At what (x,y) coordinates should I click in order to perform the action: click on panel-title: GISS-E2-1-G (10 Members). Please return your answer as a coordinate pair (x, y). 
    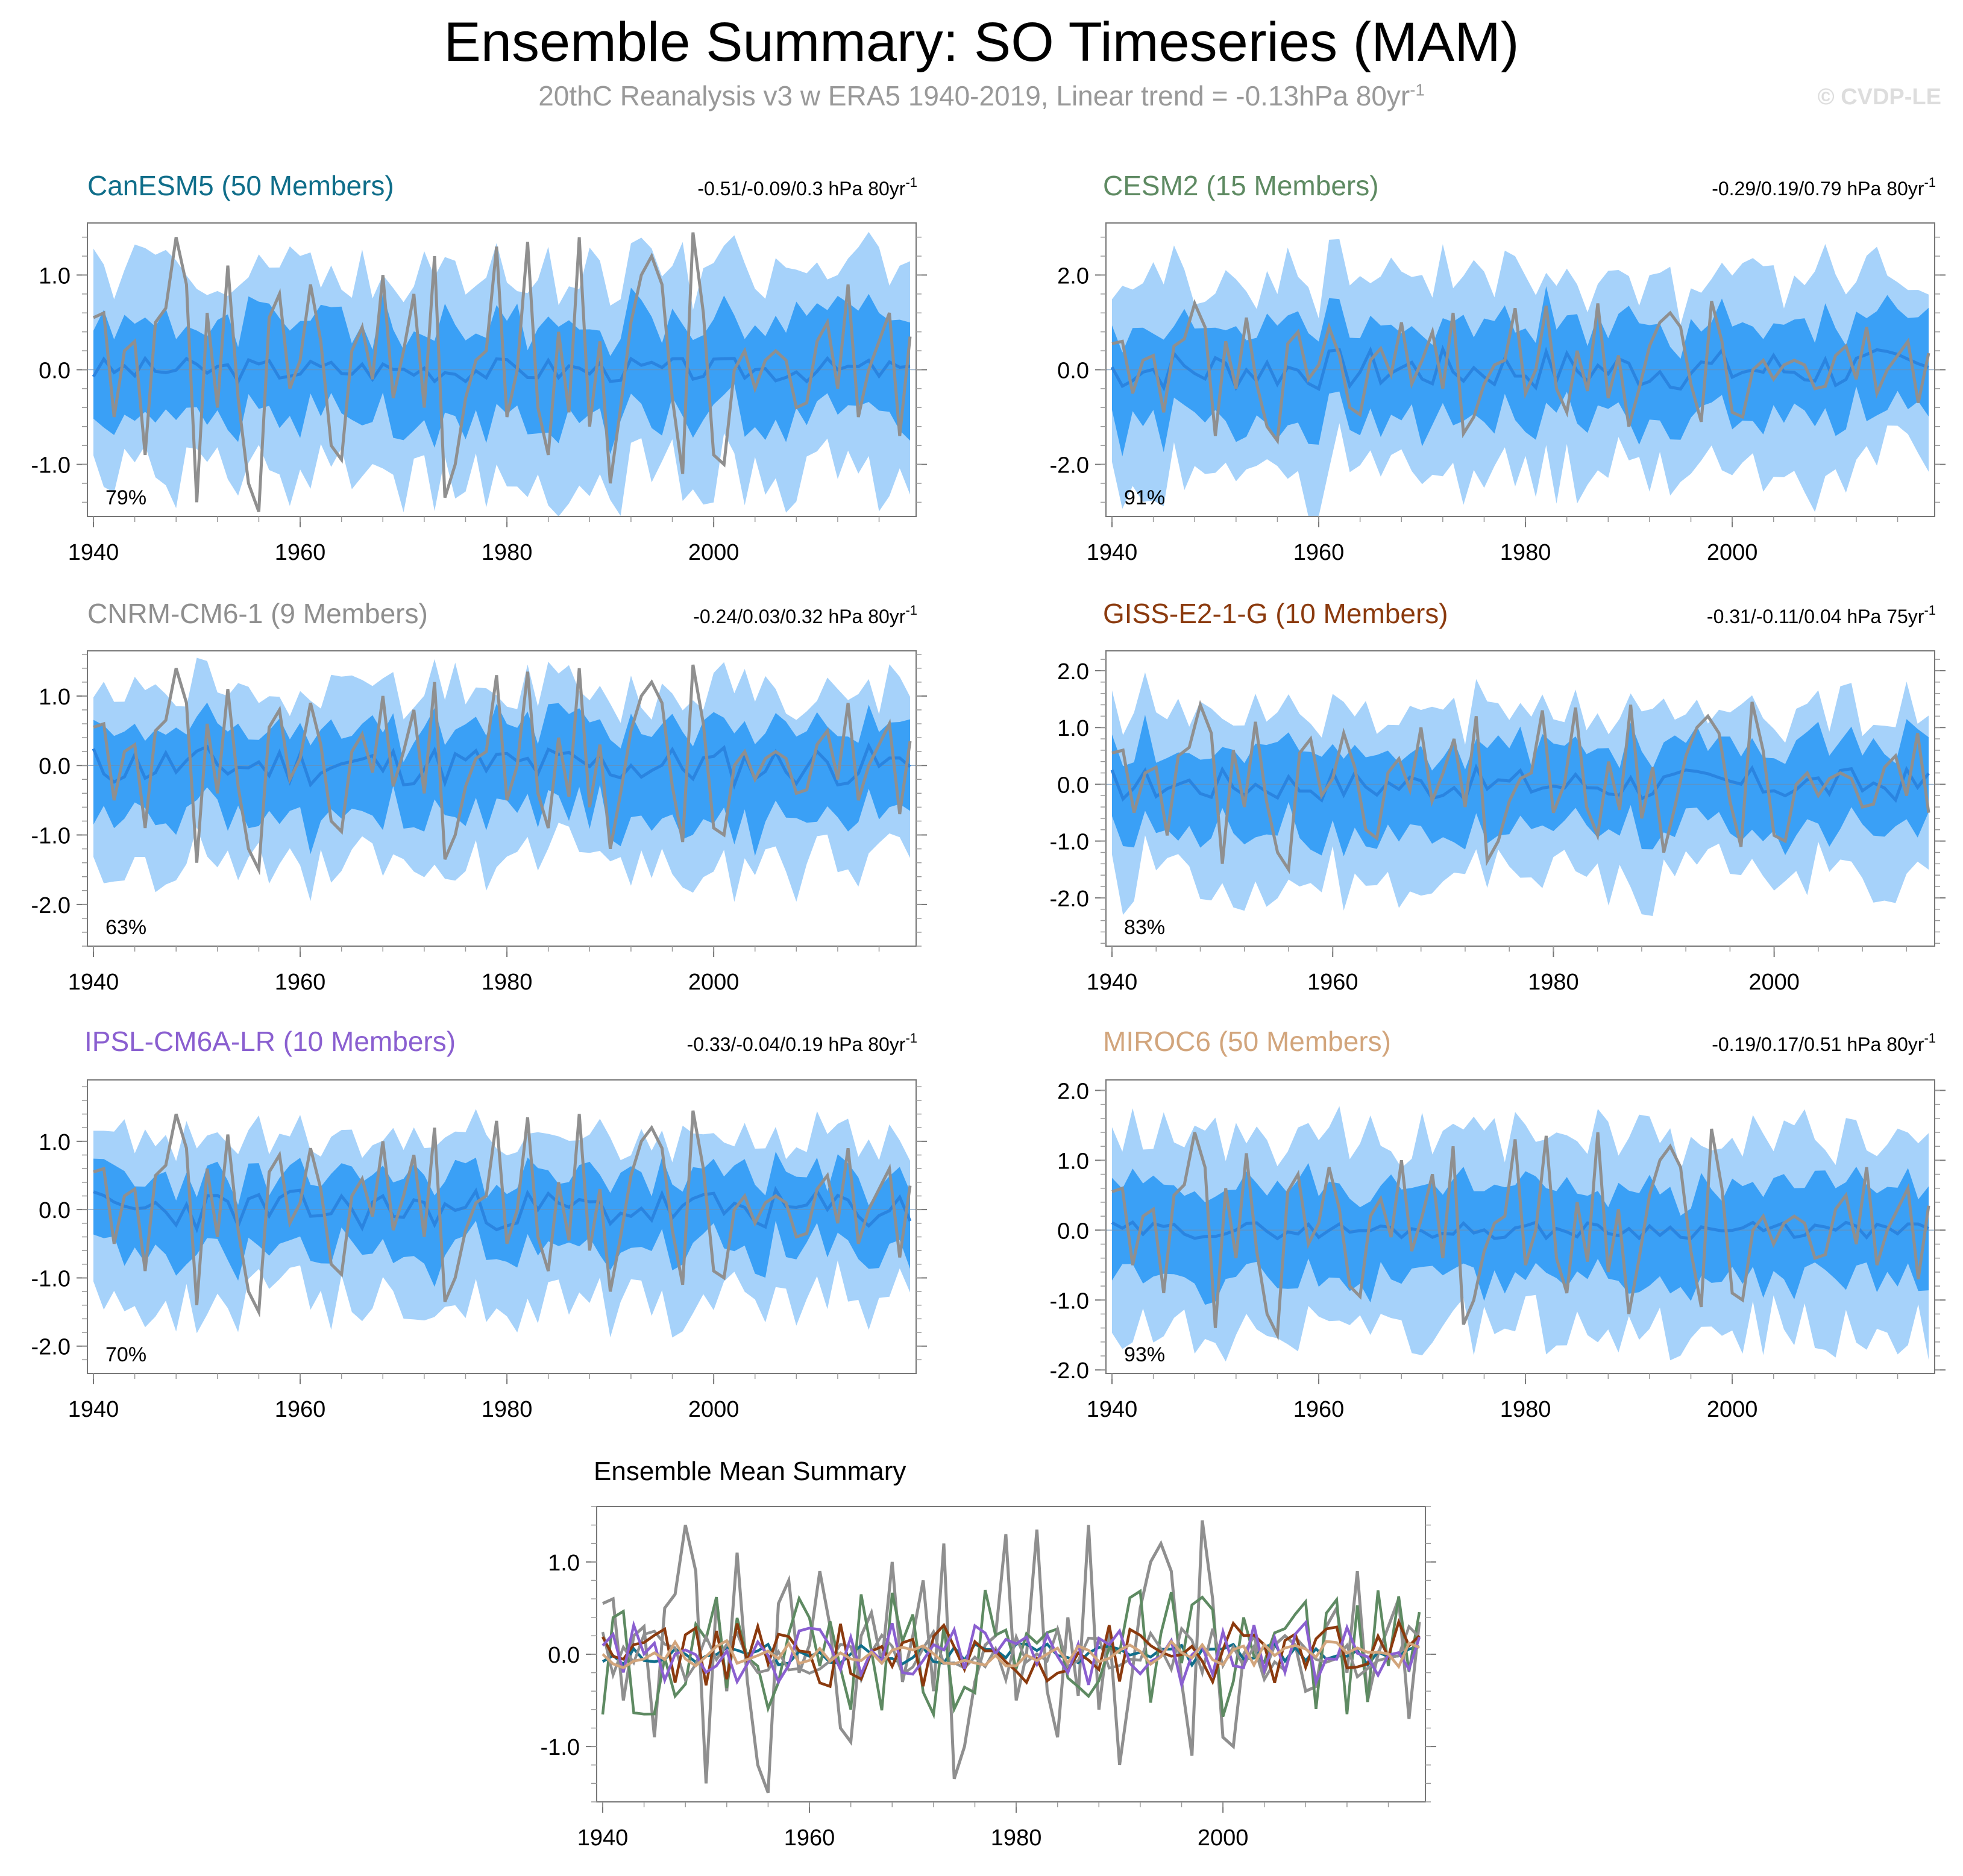
    Looking at the image, I should click on (1275, 613).